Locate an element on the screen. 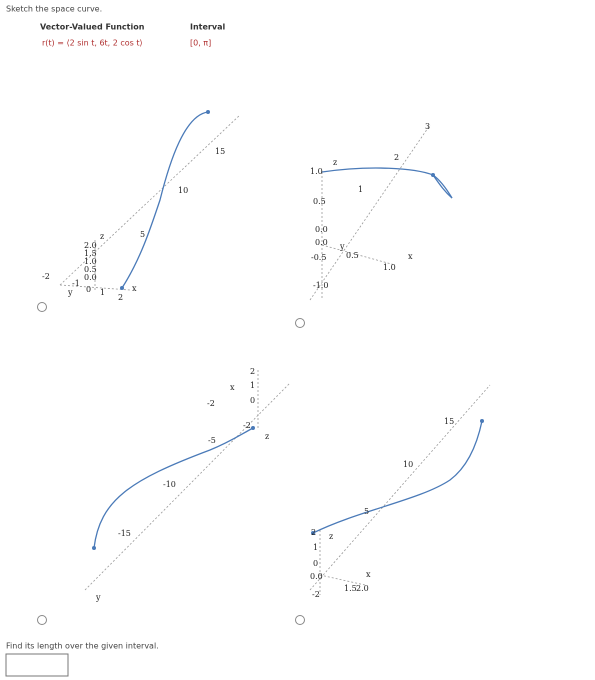 The height and width of the screenshot is (680, 595). header: Interval is located at coordinates (207, 27).